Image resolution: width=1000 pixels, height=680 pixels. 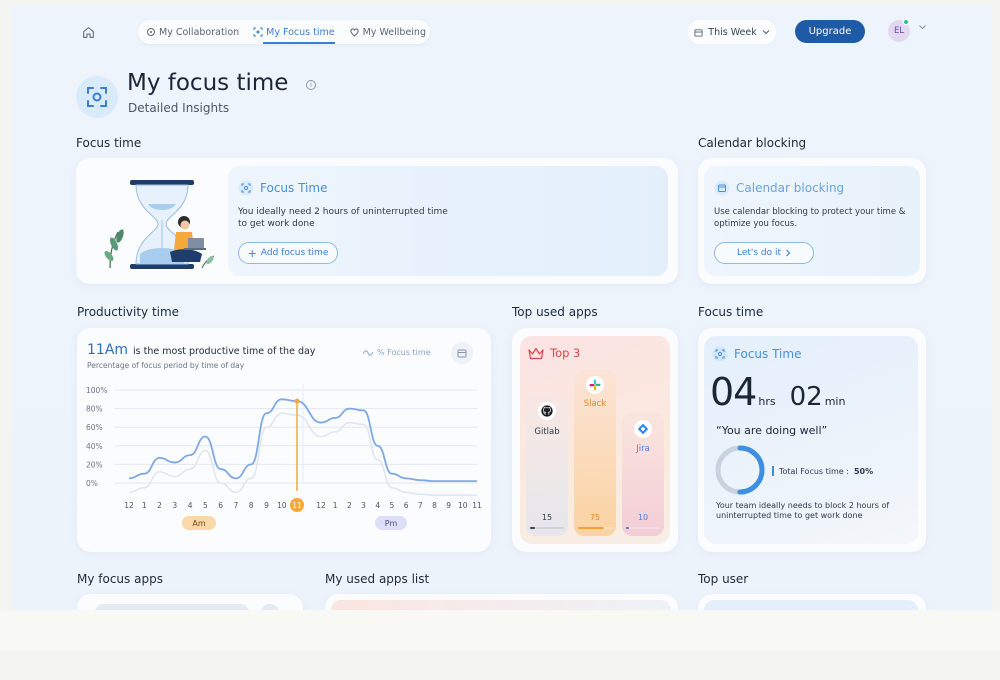 I want to click on app-name-slack: Slack, so click(x=595, y=404).